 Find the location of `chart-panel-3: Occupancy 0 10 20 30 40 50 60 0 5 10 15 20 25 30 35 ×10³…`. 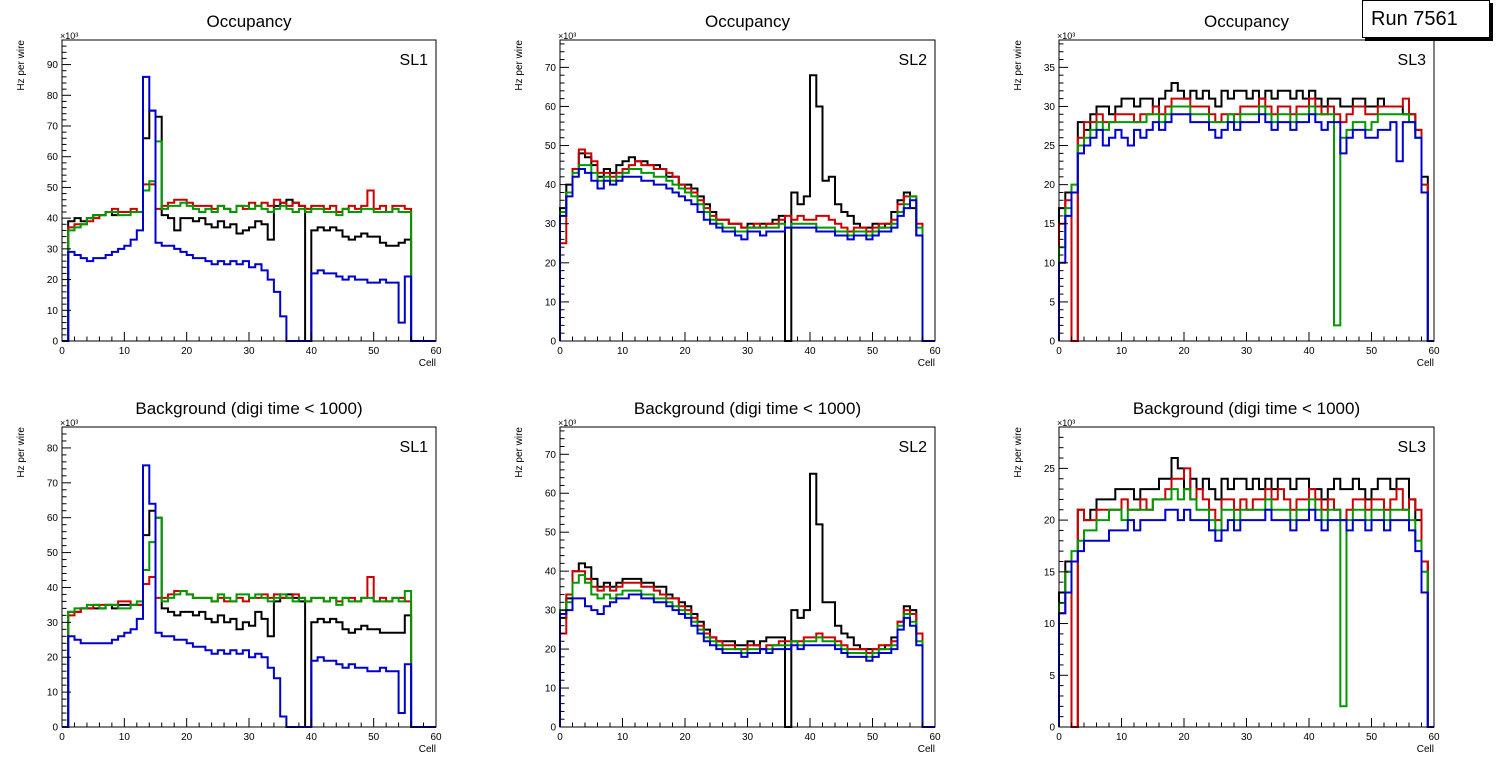

chart-panel-3: Occupancy 0 10 20 30 40 50 60 0 5 10 15 20 25 30 35 ×10³… is located at coordinates (1226, 190).